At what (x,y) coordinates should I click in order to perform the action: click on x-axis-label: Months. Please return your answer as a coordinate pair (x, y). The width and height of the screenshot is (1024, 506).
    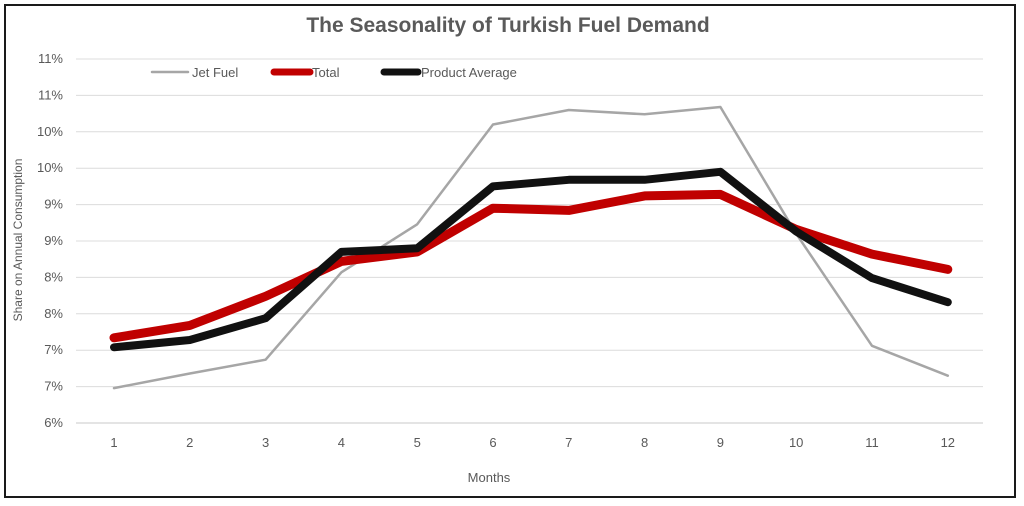
    Looking at the image, I should click on (489, 477).